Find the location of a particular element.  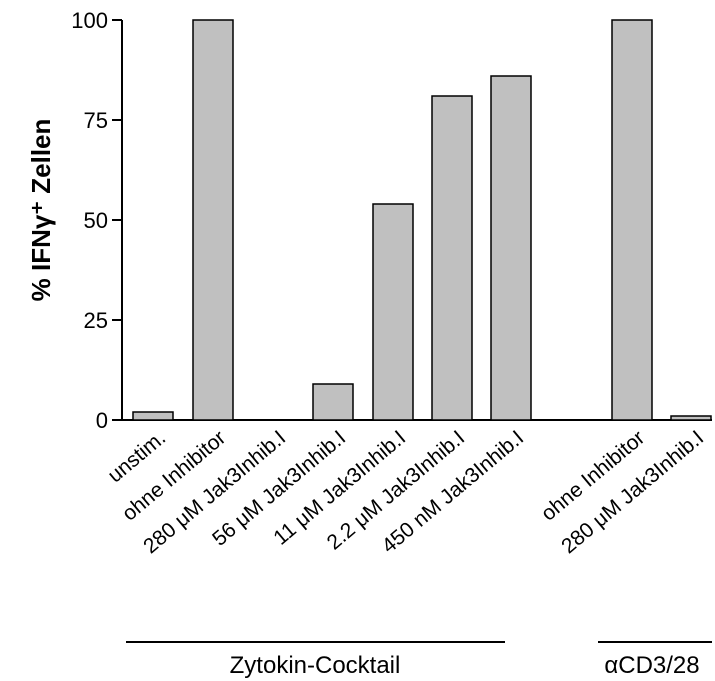

y-tick-label: 50 is located at coordinates (96, 220).